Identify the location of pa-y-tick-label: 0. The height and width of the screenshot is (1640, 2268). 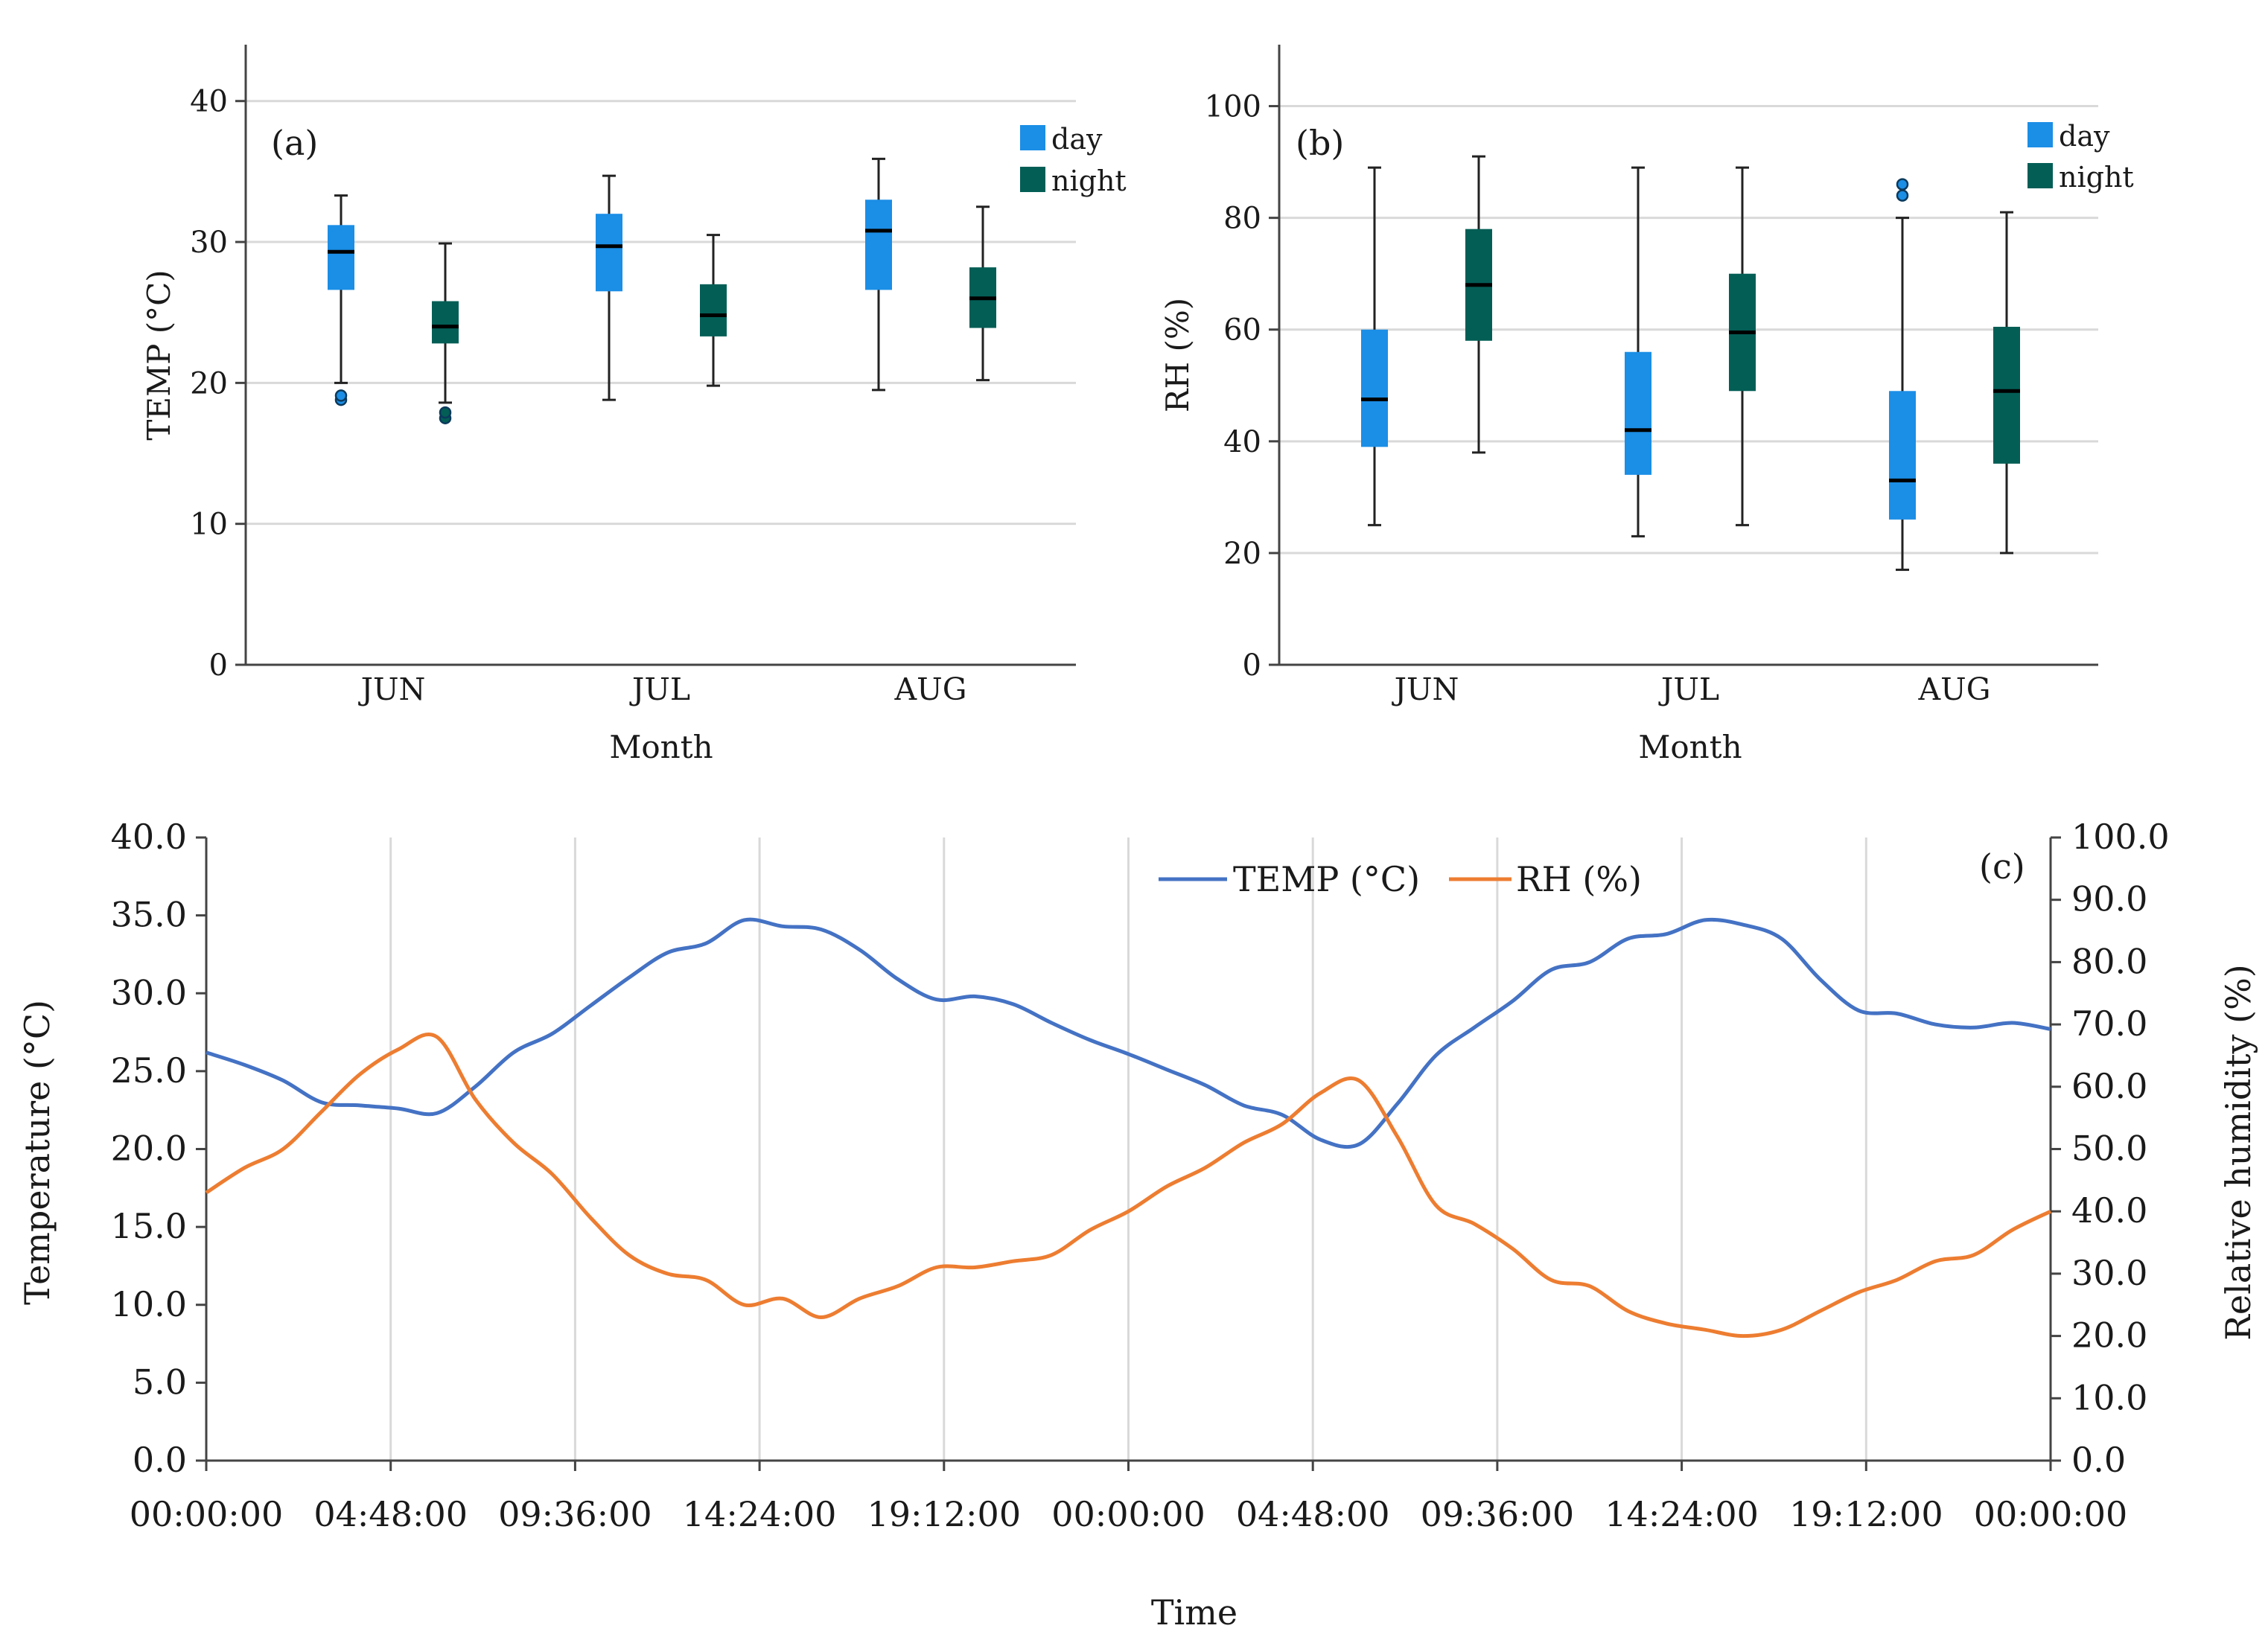
(218, 665).